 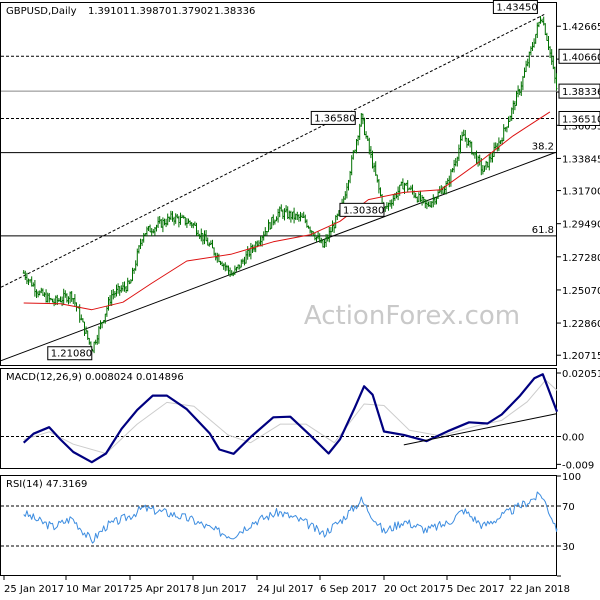 I want to click on x-tick-label: 8 Jun 2017, so click(x=220, y=589).